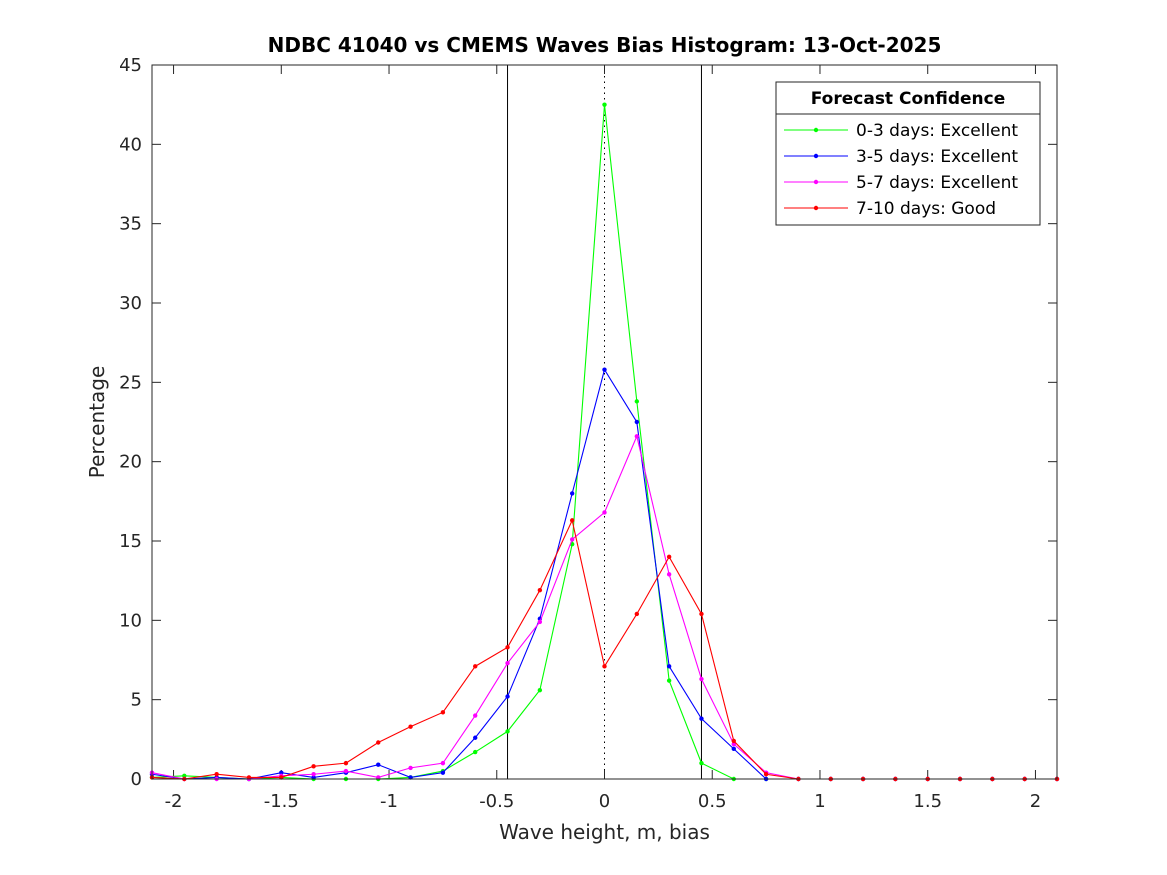  What do you see at coordinates (130, 462) in the screenshot?
I see `y-tick-label: 20` at bounding box center [130, 462].